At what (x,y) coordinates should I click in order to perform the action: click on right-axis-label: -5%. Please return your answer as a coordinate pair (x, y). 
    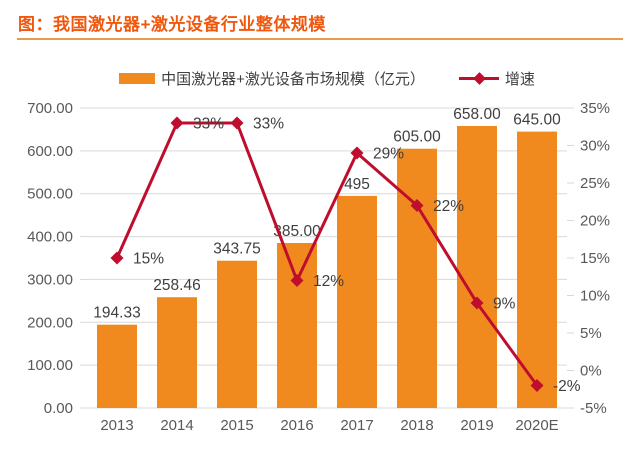
    Looking at the image, I should click on (593, 408).